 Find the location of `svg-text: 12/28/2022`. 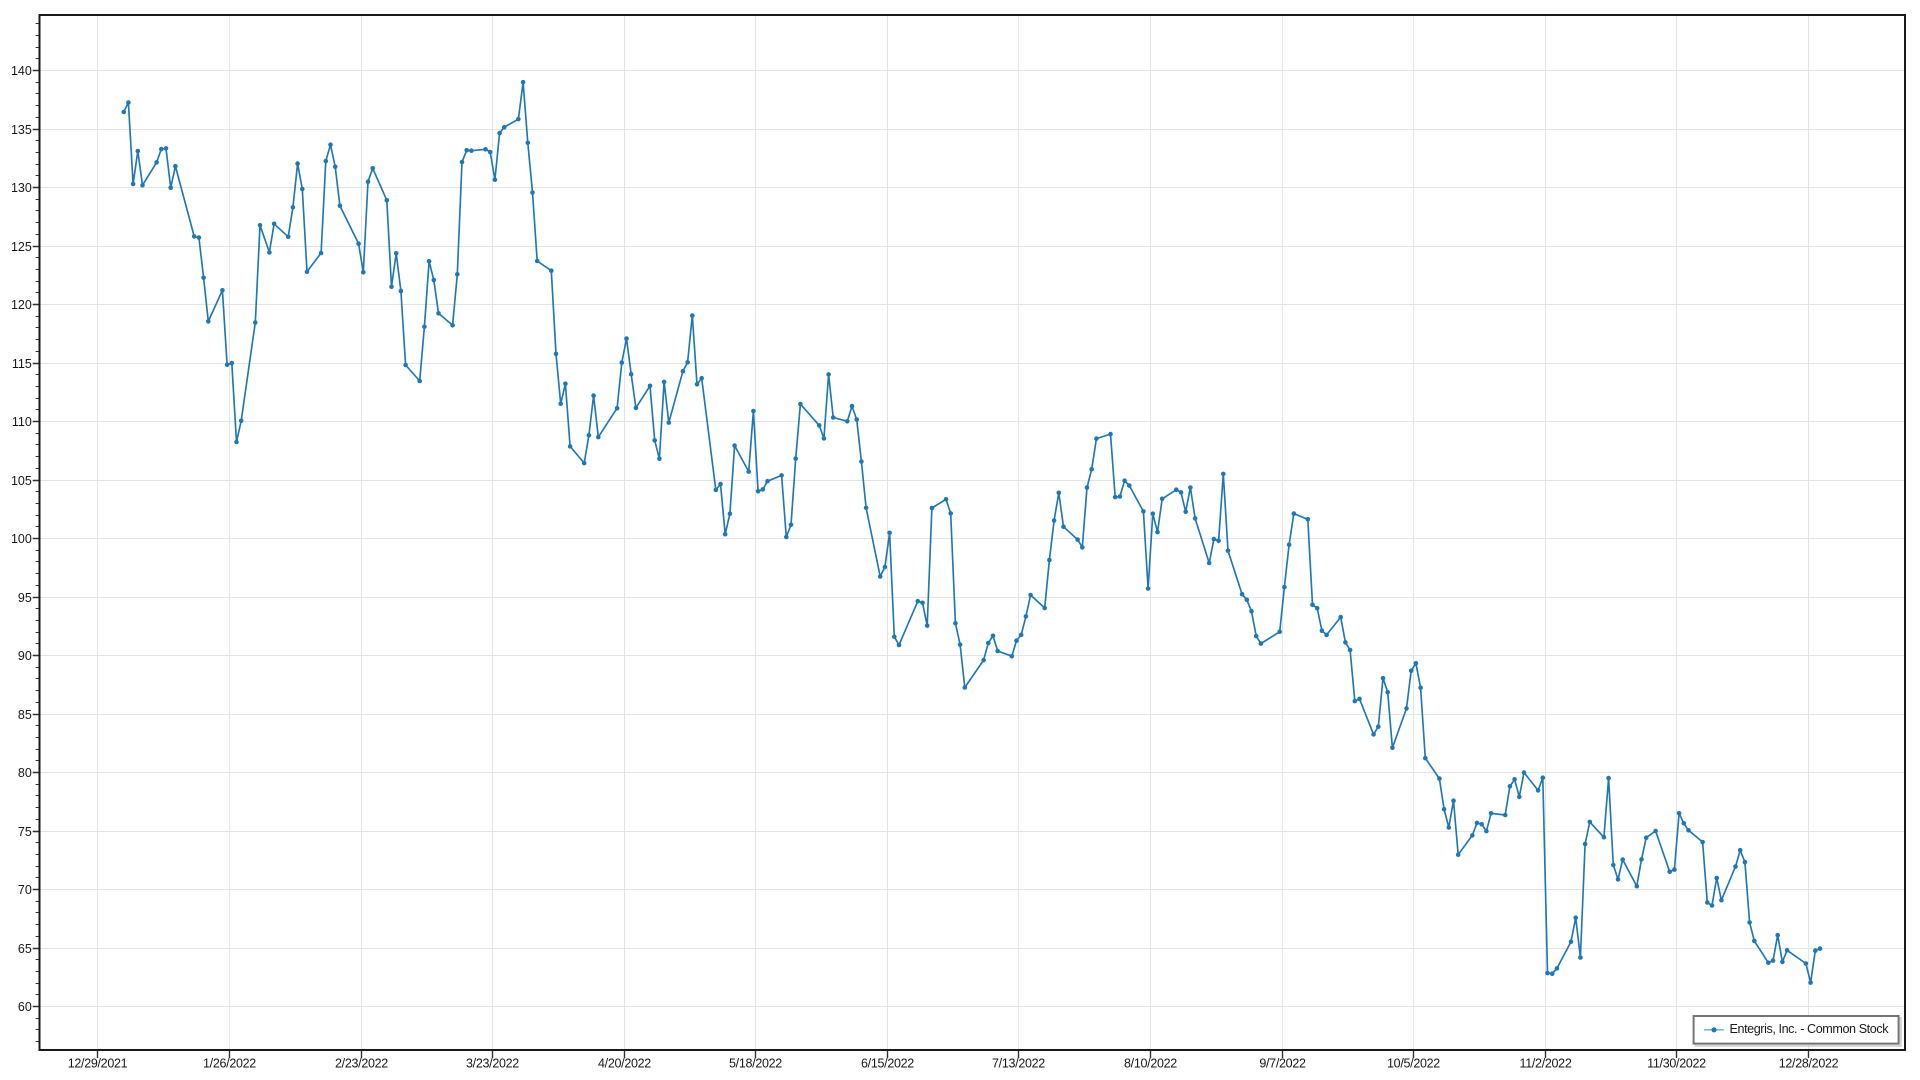

svg-text: 12/28/2022 is located at coordinates (1809, 1064).